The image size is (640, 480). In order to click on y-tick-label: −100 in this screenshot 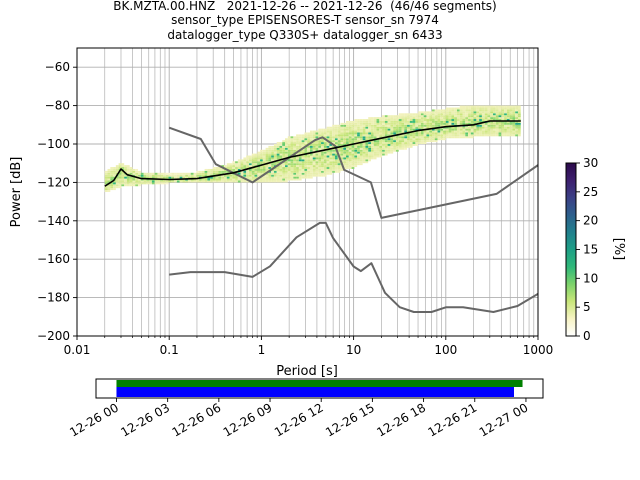, I will do `click(53, 144)`.